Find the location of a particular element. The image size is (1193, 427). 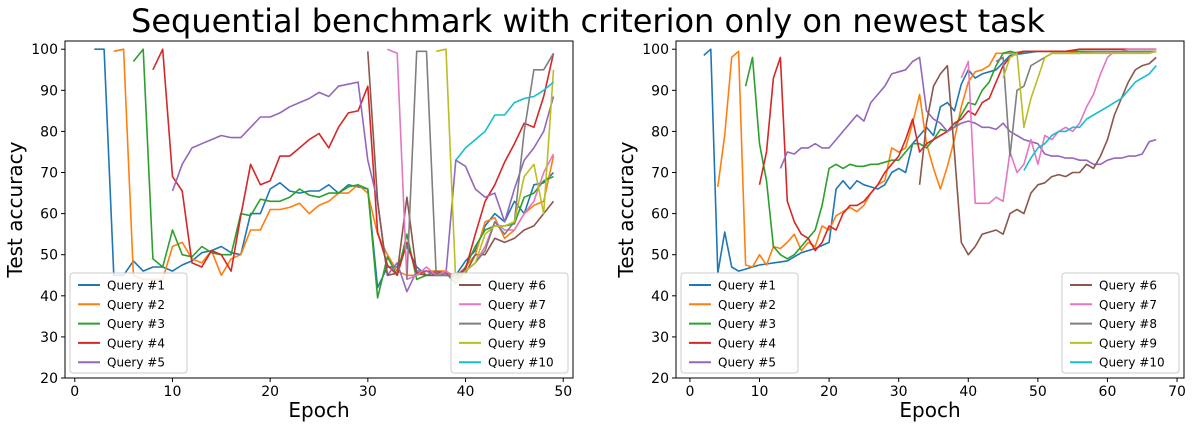

x-tick-label: 60 is located at coordinates (1108, 392).